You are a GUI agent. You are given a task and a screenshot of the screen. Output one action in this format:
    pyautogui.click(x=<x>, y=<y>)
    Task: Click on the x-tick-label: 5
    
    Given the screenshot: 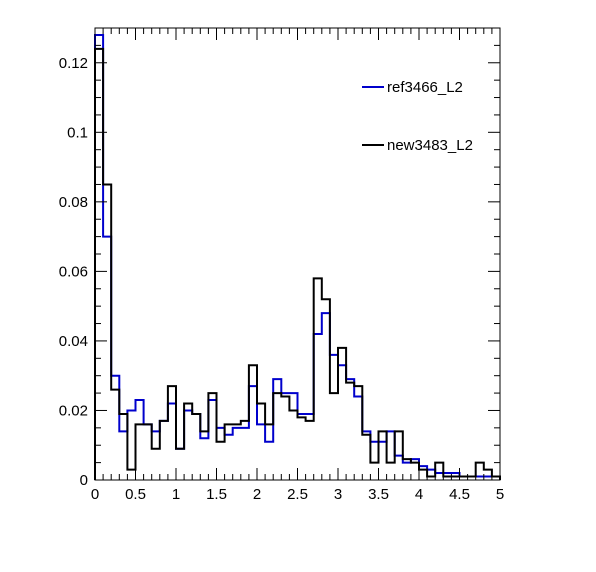 What is the action you would take?
    pyautogui.click(x=500, y=494)
    